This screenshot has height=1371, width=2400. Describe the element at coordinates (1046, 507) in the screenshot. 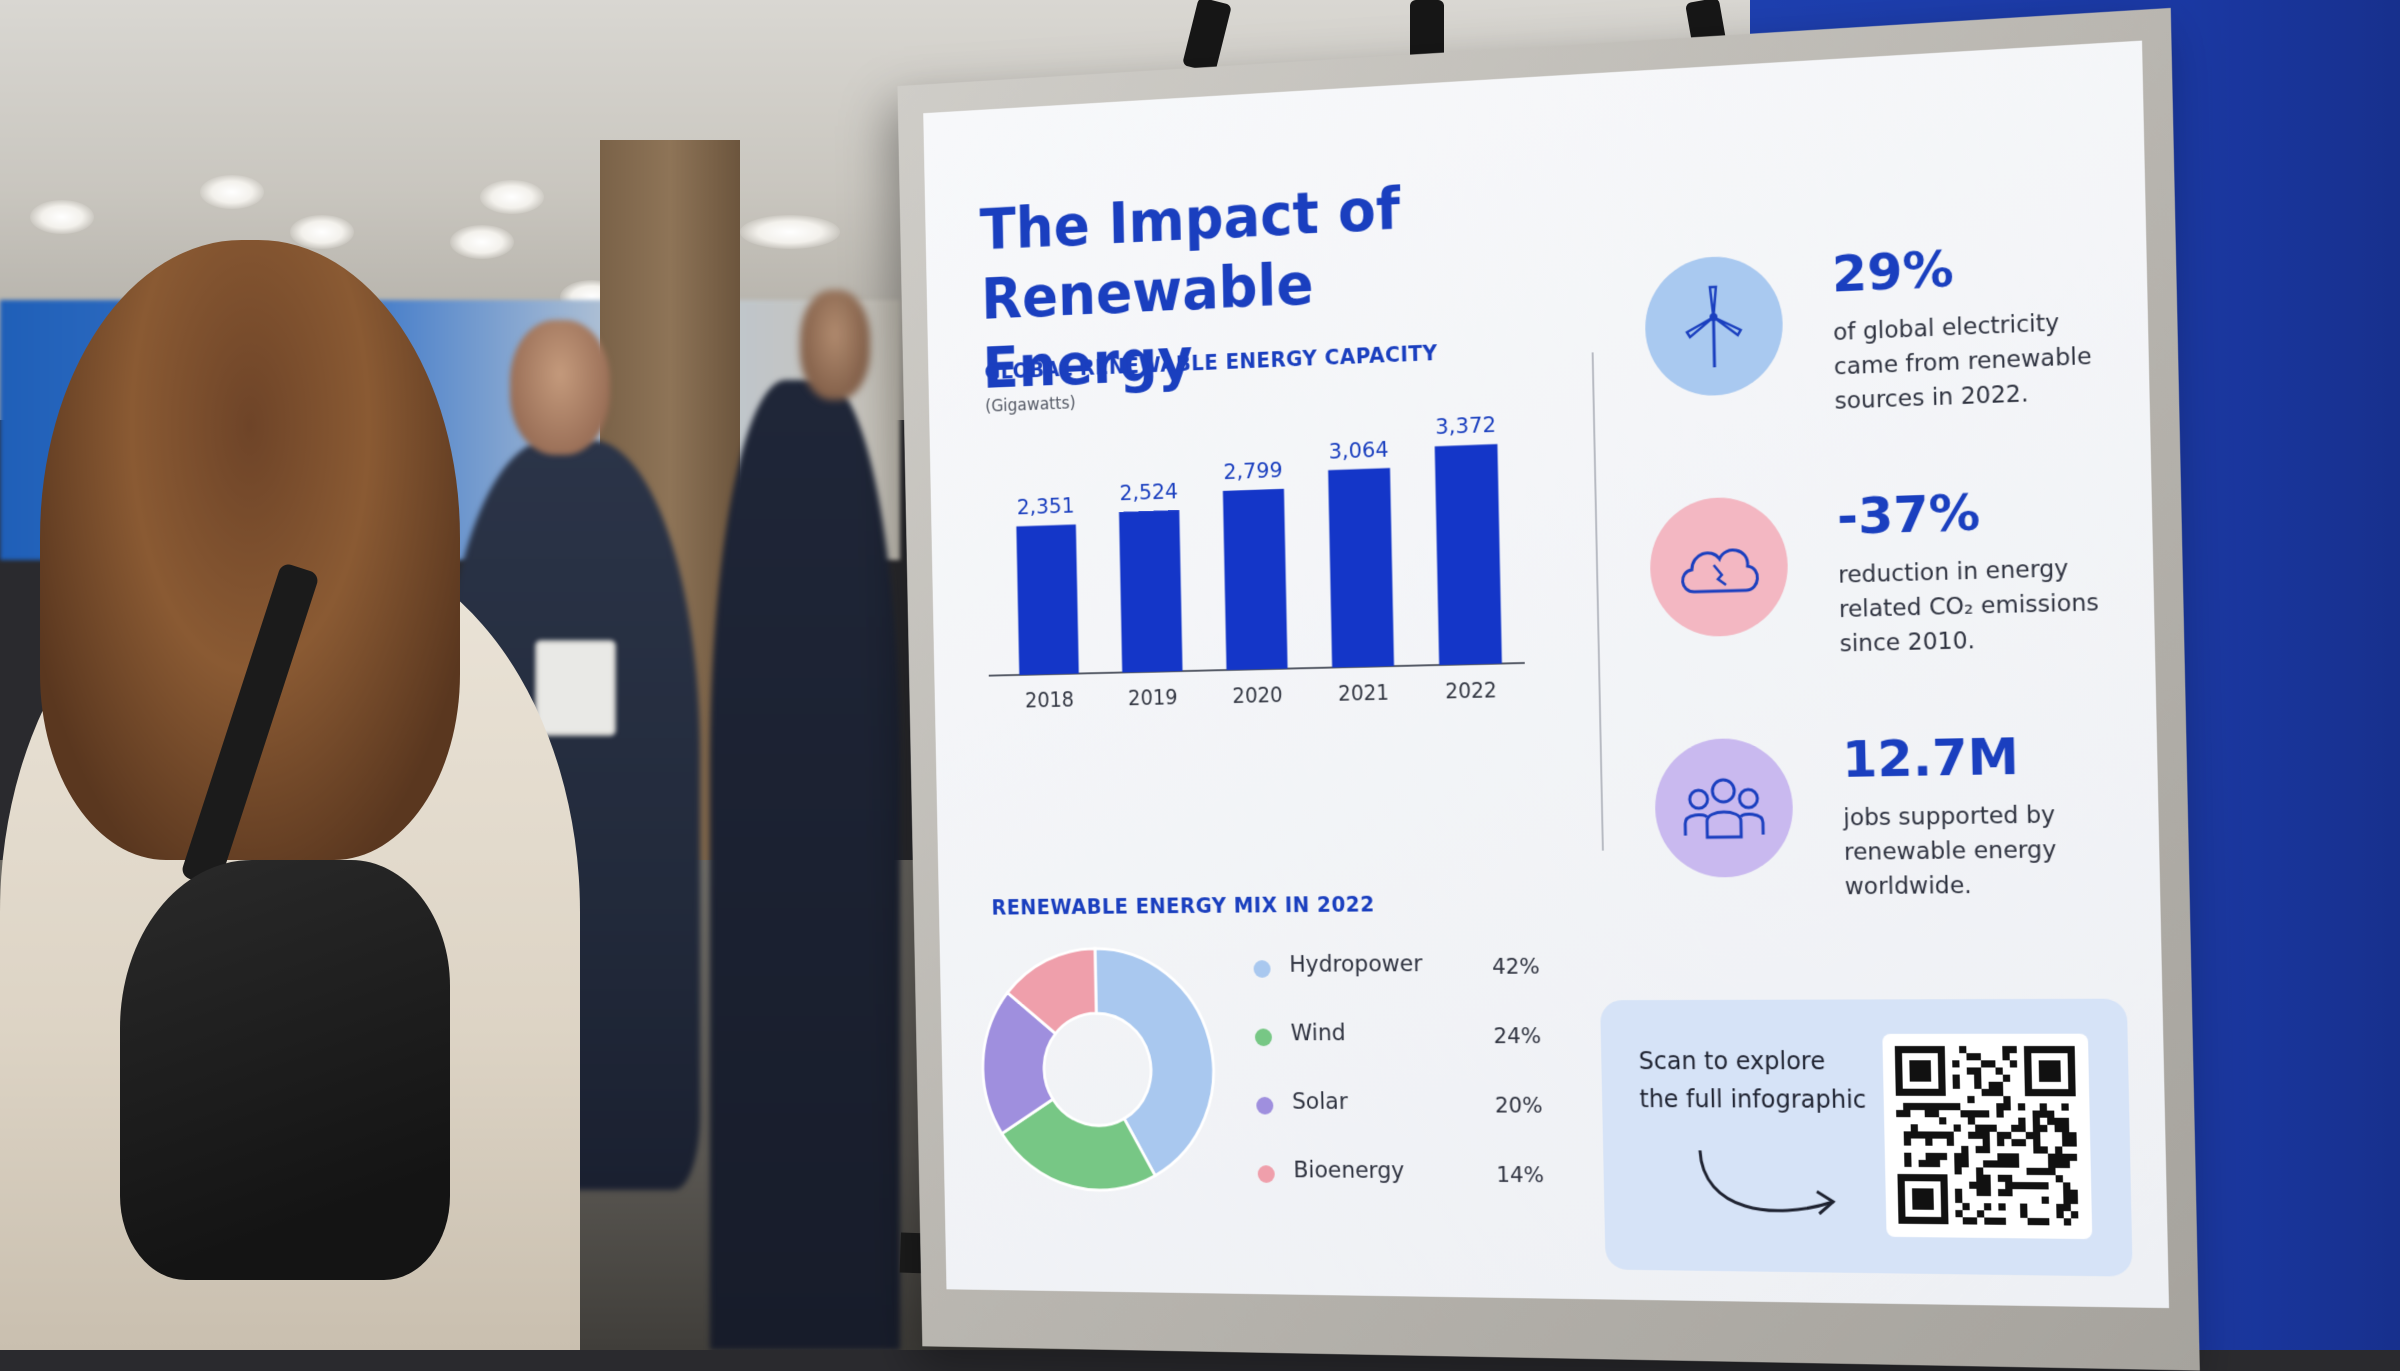

I see `bar-value-label: 2,351` at that location.